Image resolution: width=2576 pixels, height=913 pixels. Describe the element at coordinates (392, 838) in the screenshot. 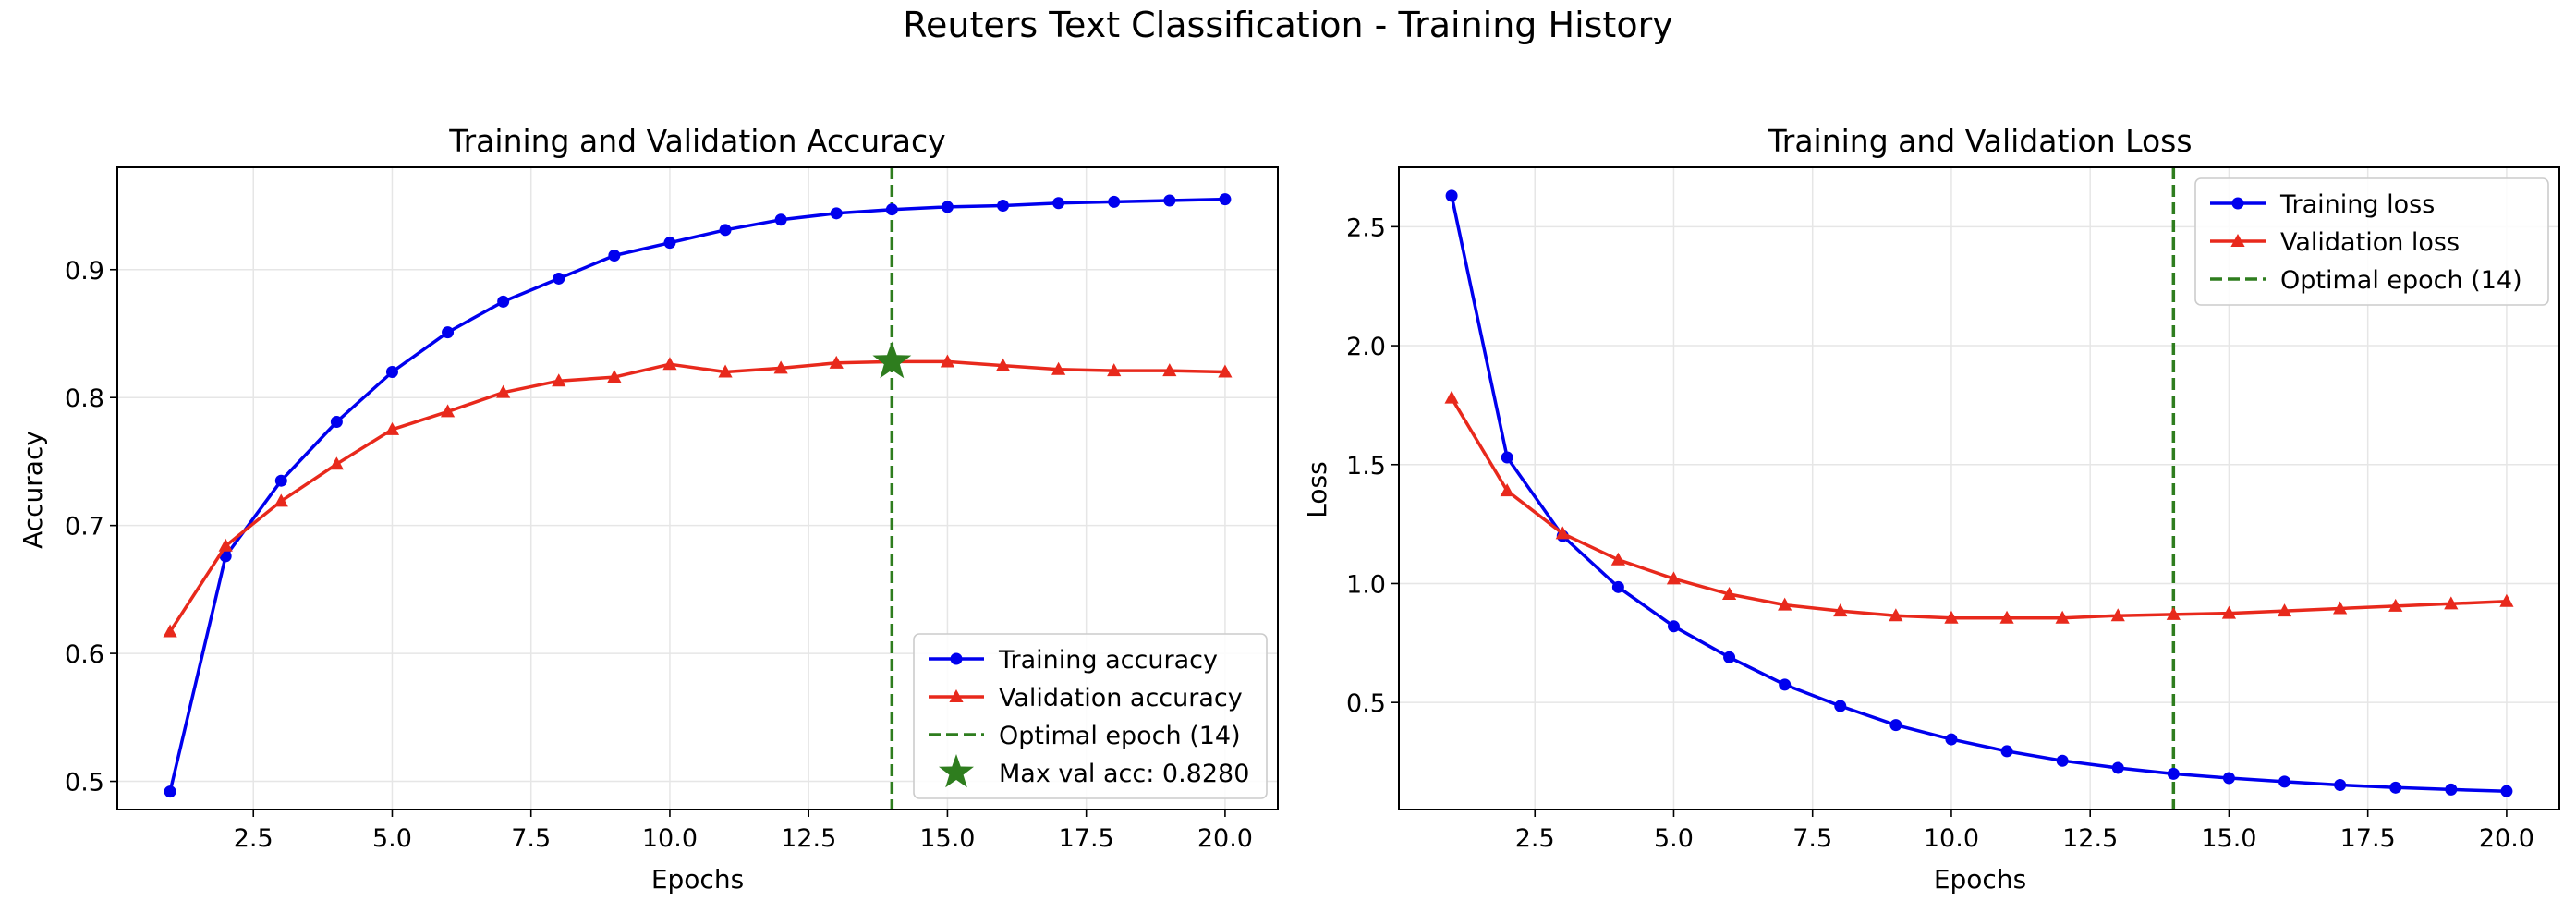

I see `accuracy-x-tick-label: 5.0` at that location.